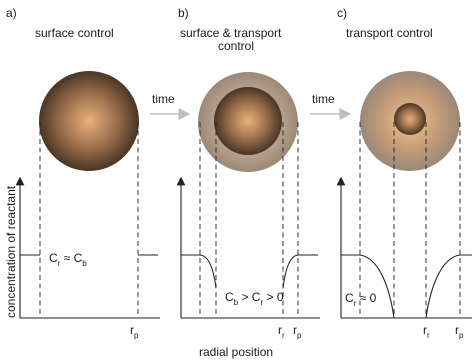 The width and height of the screenshot is (474, 360). I want to click on particle-c-core, so click(410, 119).